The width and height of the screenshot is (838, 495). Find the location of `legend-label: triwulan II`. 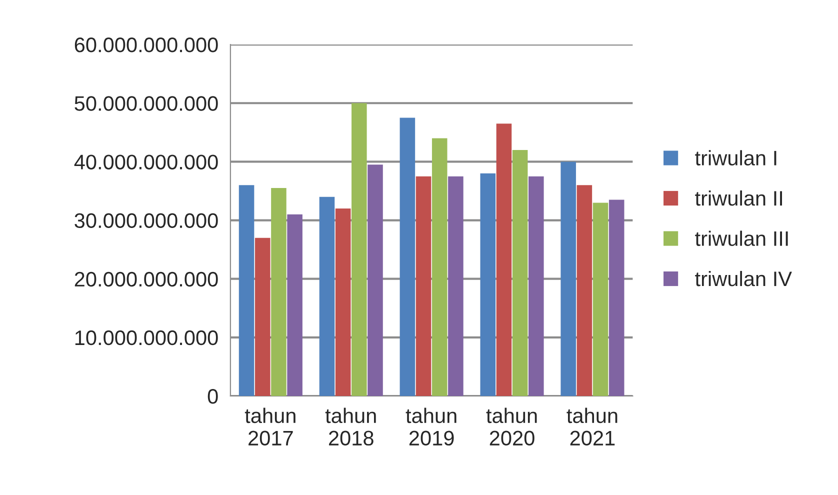

legend-label: triwulan II is located at coordinates (738, 198).